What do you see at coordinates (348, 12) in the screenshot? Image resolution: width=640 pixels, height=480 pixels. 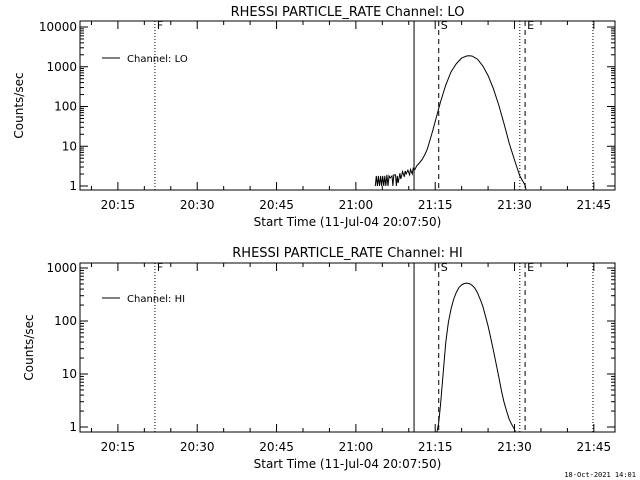 I see `chart-title: RHESSI PARTICLE_RATE Channel: LO` at bounding box center [348, 12].